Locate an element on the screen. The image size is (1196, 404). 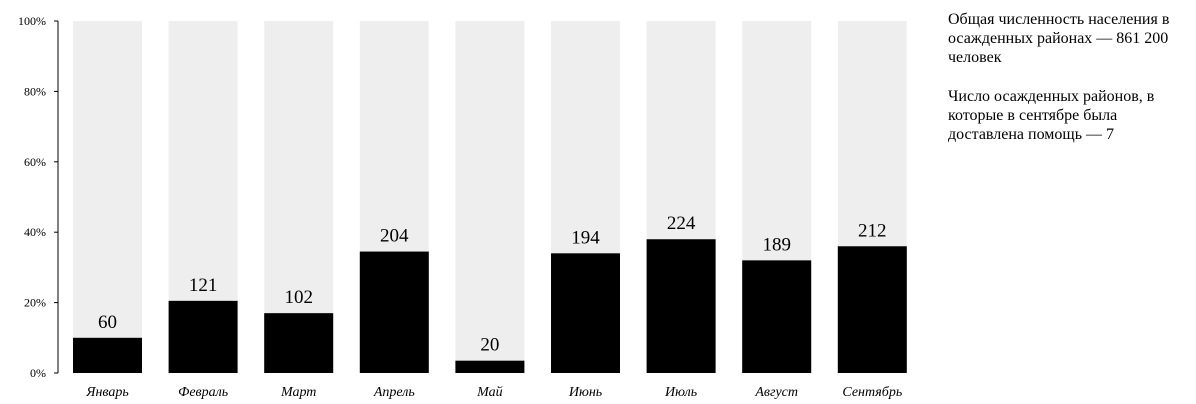
x-tick-label: Июль is located at coordinates (680, 392).